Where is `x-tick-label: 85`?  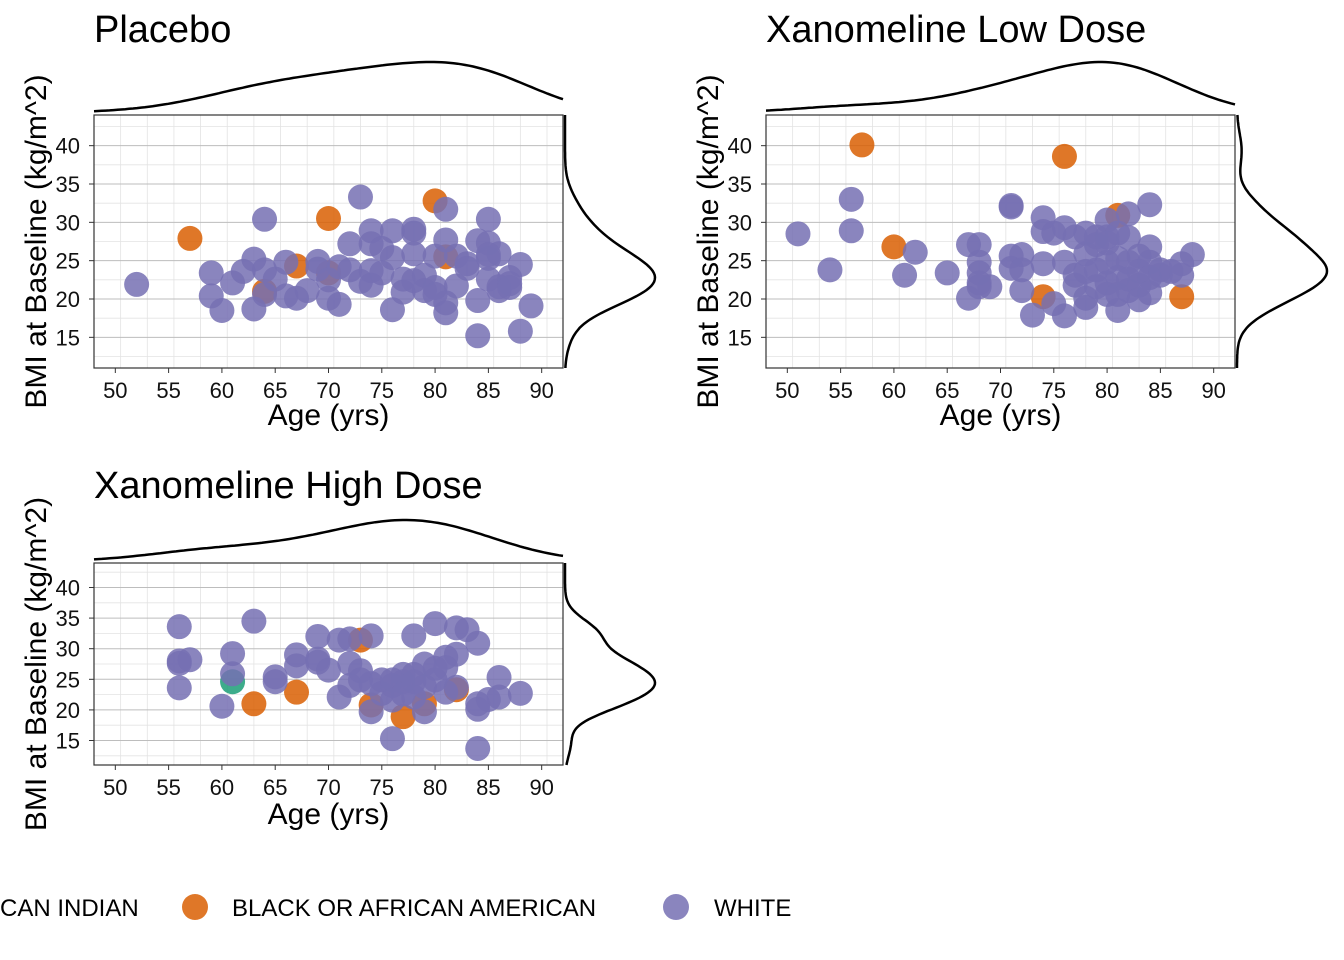 x-tick-label: 85 is located at coordinates (1160, 390).